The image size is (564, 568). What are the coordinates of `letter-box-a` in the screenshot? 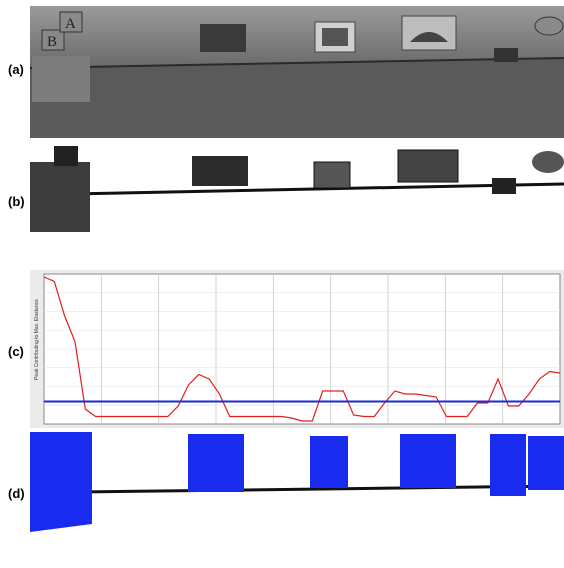 It's located at (71, 22).